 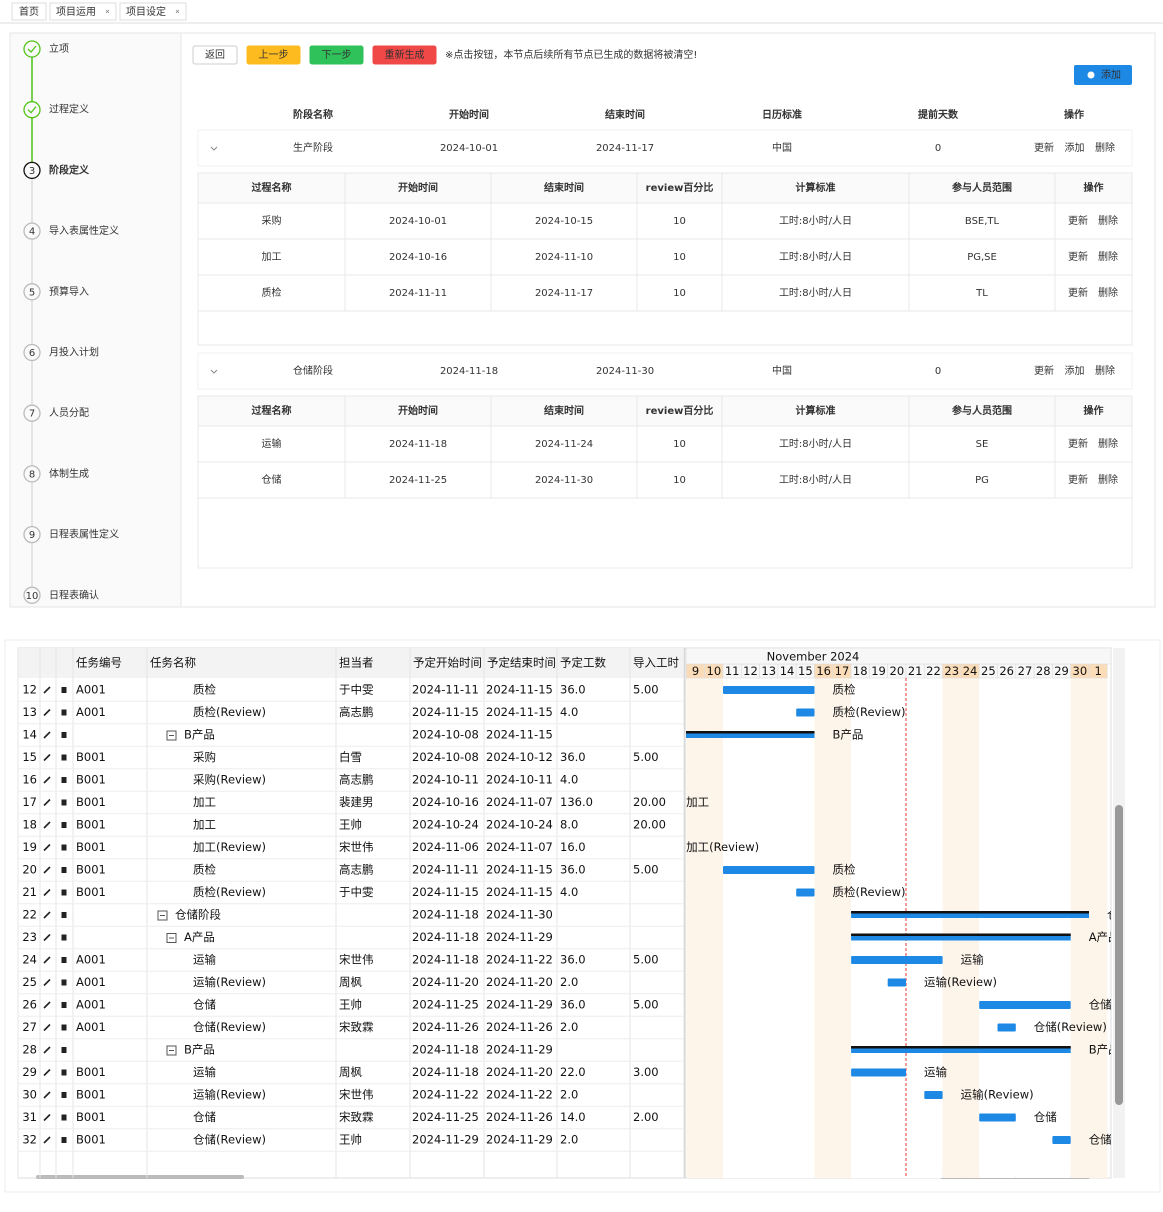 I want to click on notice: ※点击按钮，本节点后续所有节点已生成的数据将被清空!, so click(x=571, y=54).